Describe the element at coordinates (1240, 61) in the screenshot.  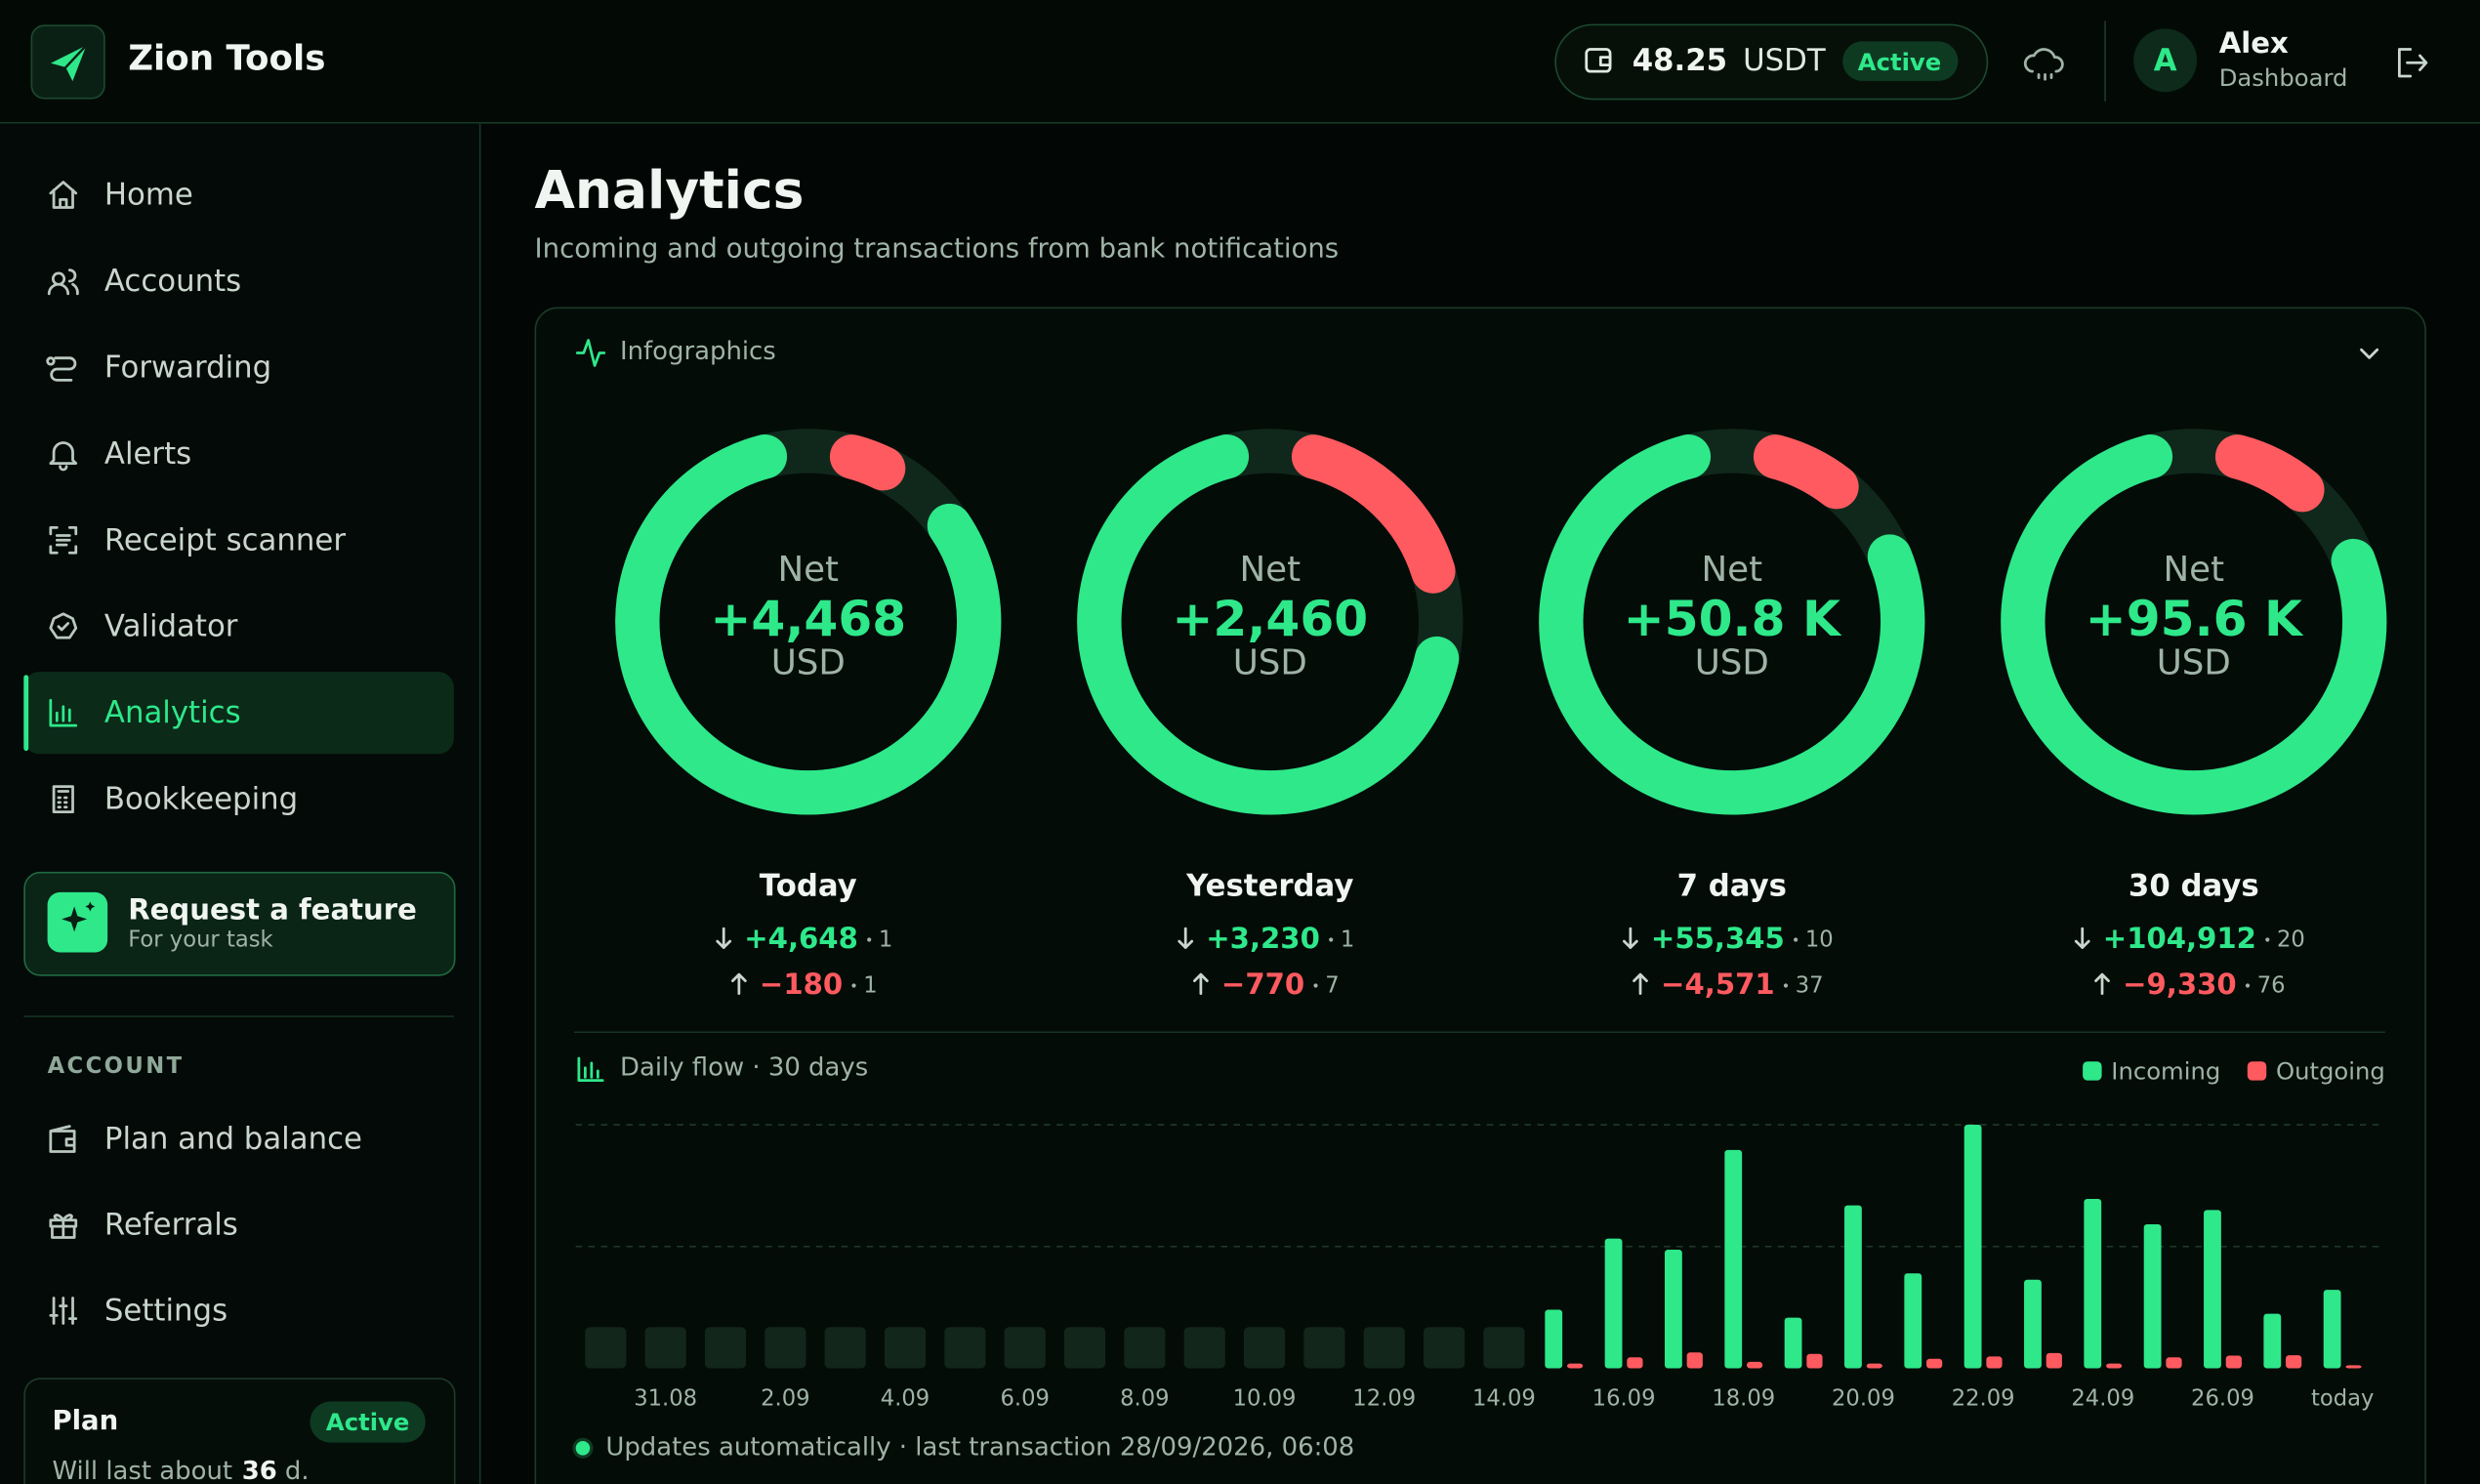
I see `topbar` at that location.